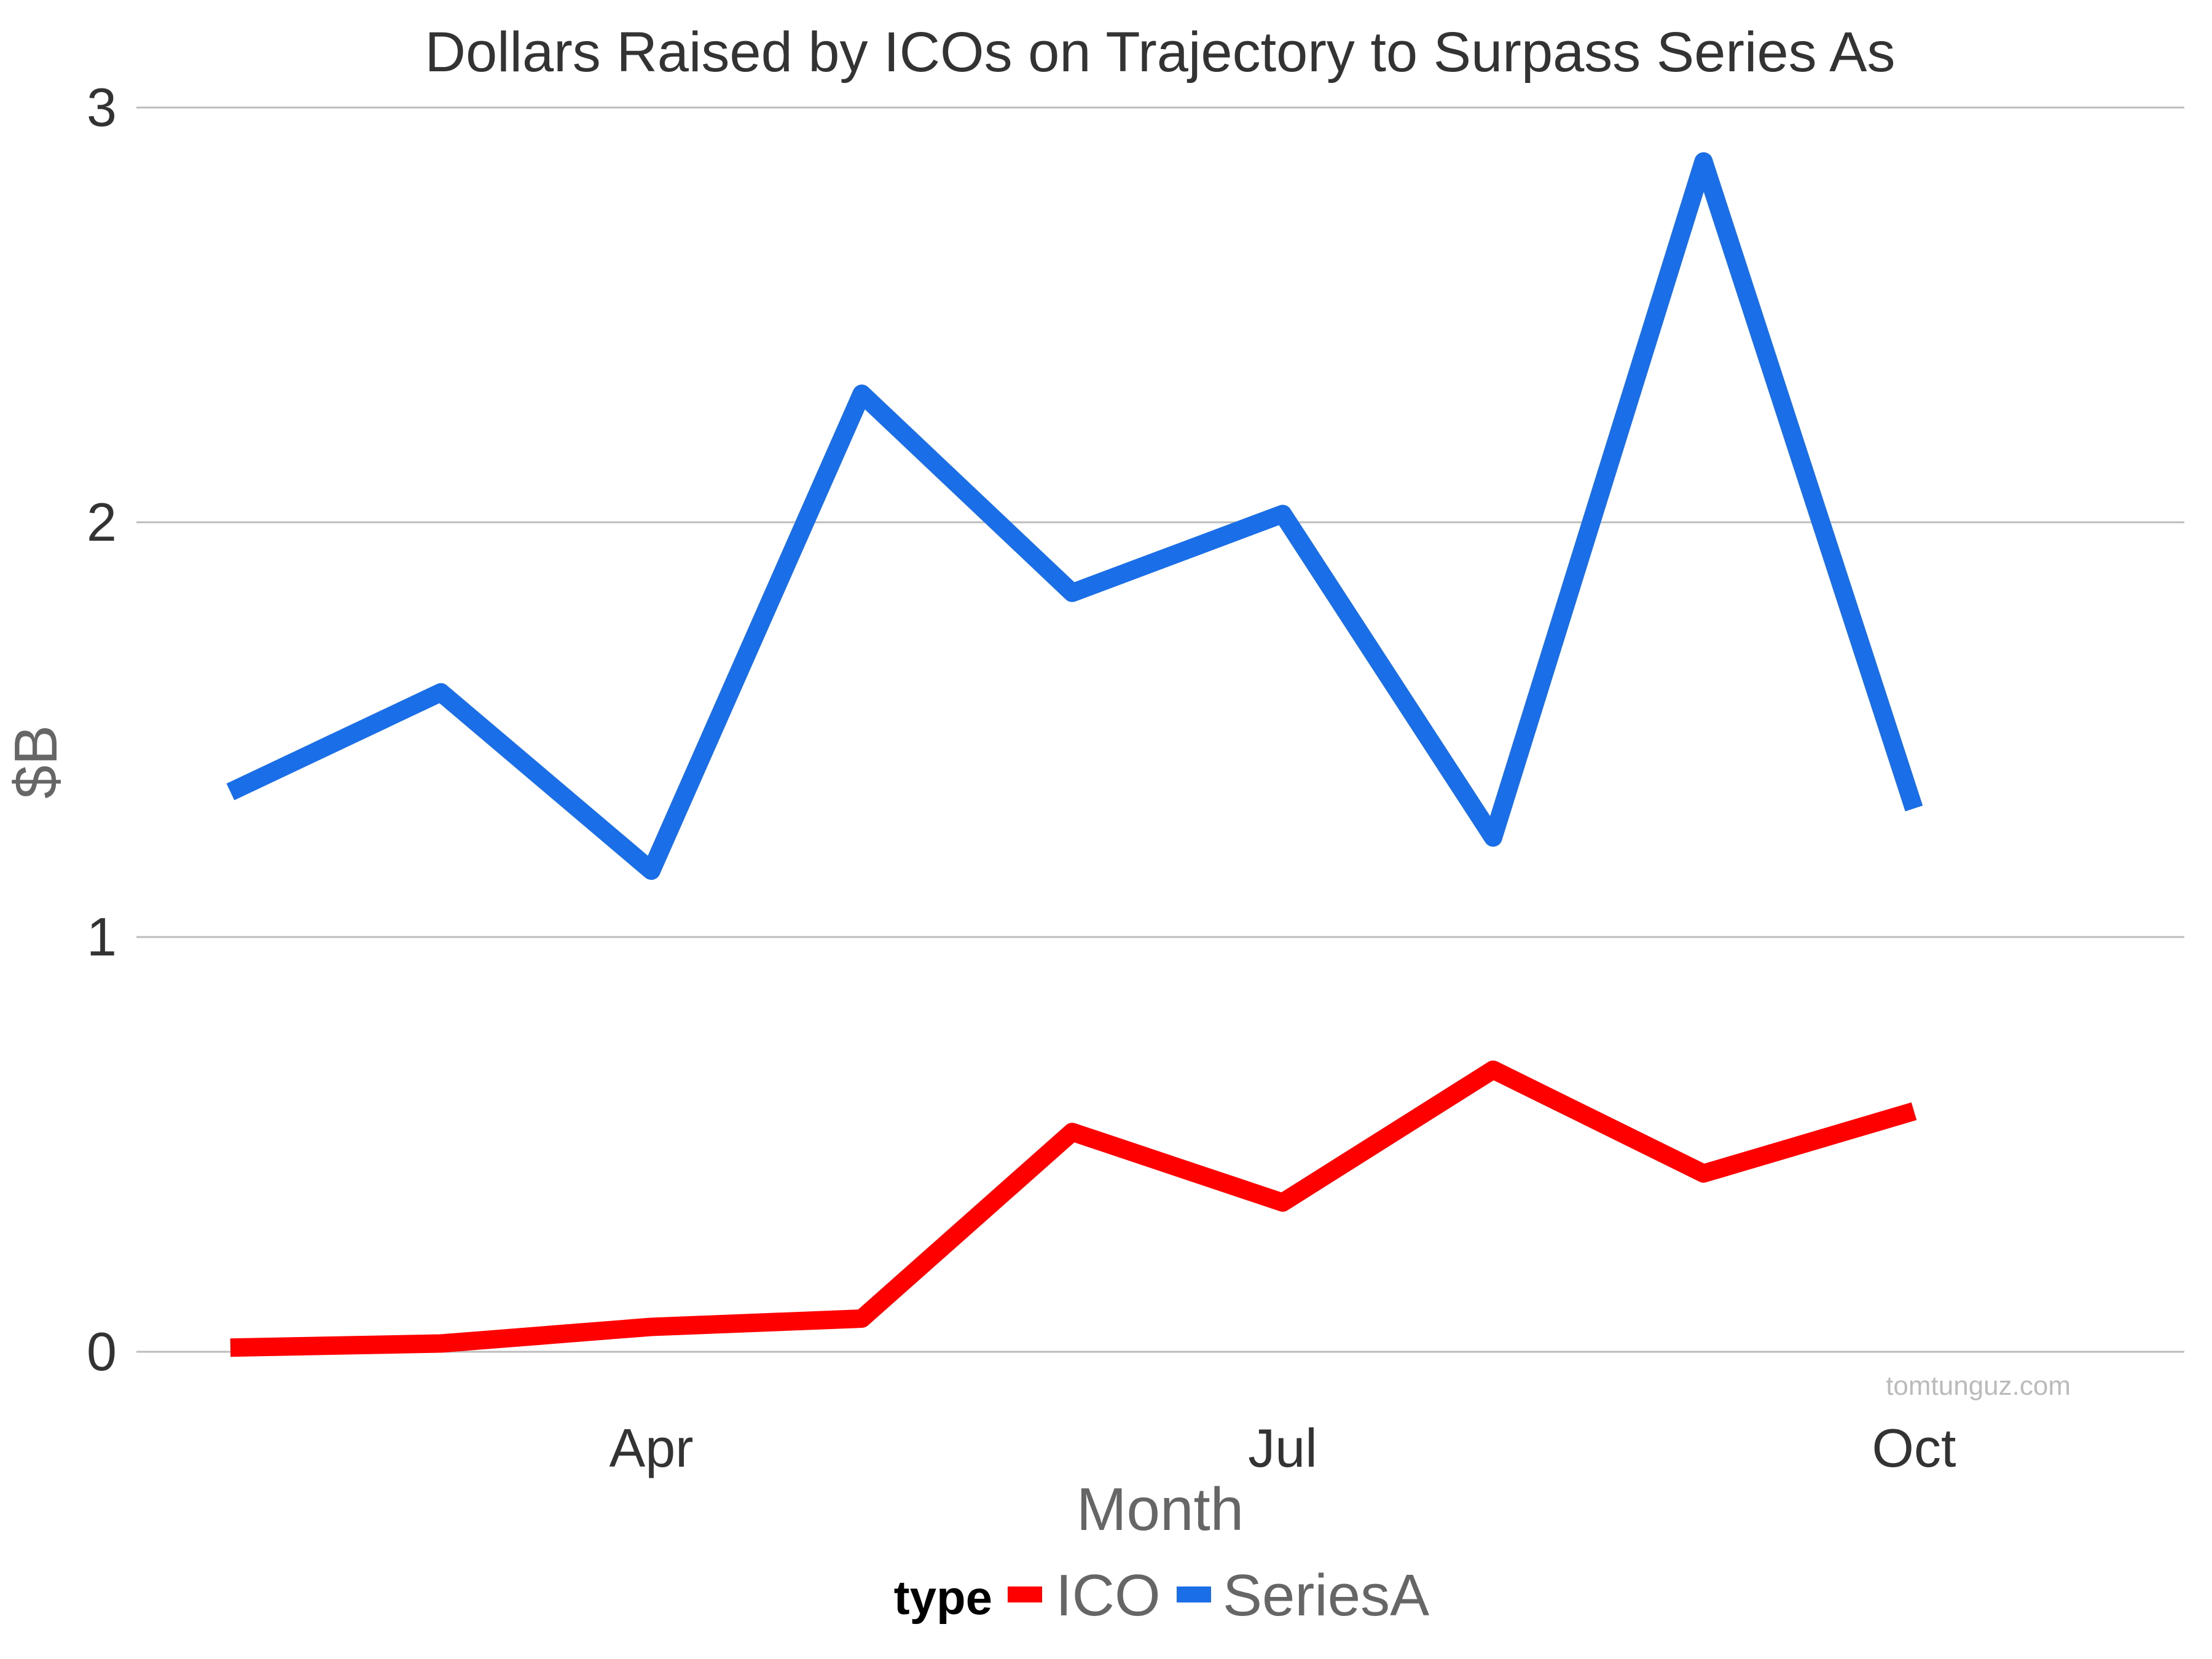 Image resolution: width=2212 pixels, height=1659 pixels. Describe the element at coordinates (1162, 1595) in the screenshot. I see `legend: type ICO SeriesA` at that location.